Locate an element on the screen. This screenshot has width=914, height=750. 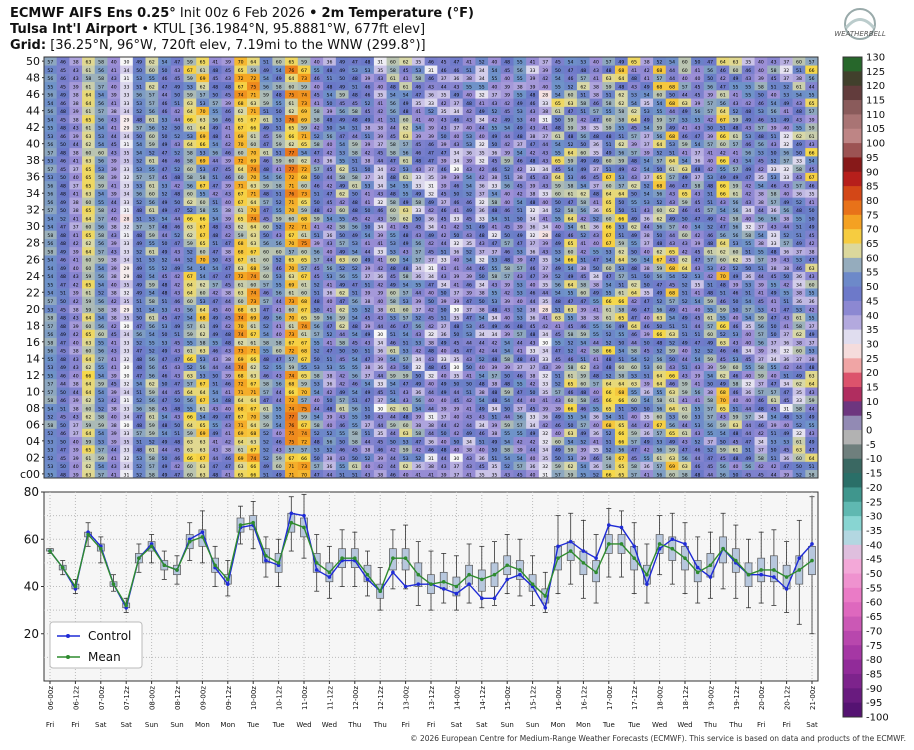
heatmap-cell-value: 61 is located at coordinates (406, 162).